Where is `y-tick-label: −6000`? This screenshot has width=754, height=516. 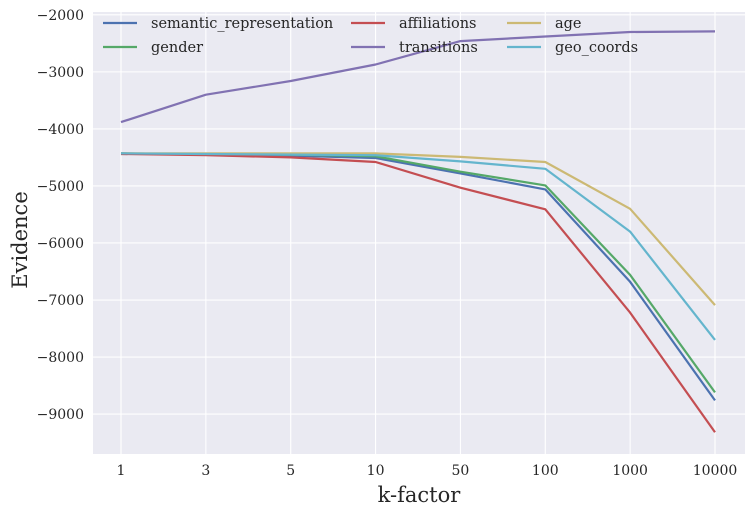 y-tick-label: −6000 is located at coordinates (60, 244).